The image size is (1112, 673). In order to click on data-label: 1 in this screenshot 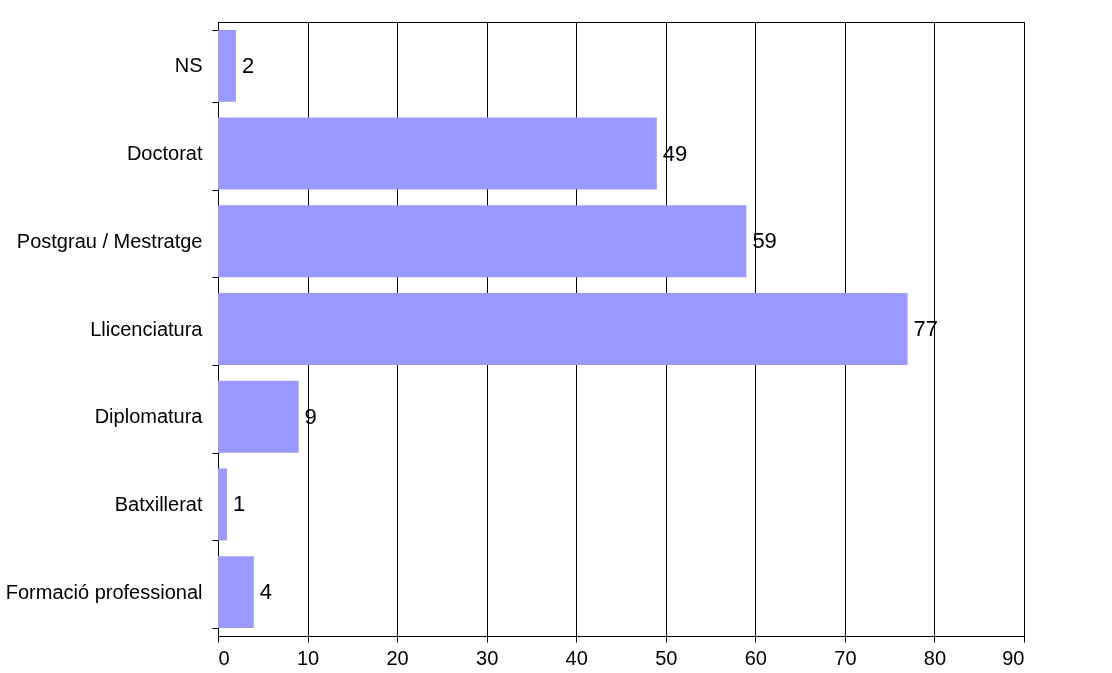, I will do `click(239, 504)`.